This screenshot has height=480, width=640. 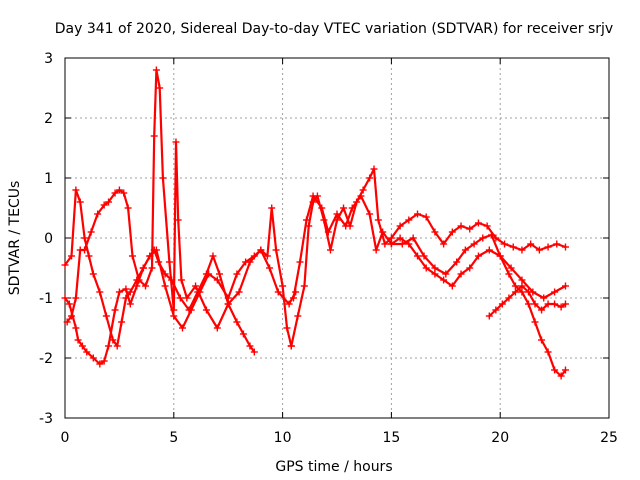 What do you see at coordinates (283, 438) in the screenshot?
I see `x-tick-label: 10` at bounding box center [283, 438].